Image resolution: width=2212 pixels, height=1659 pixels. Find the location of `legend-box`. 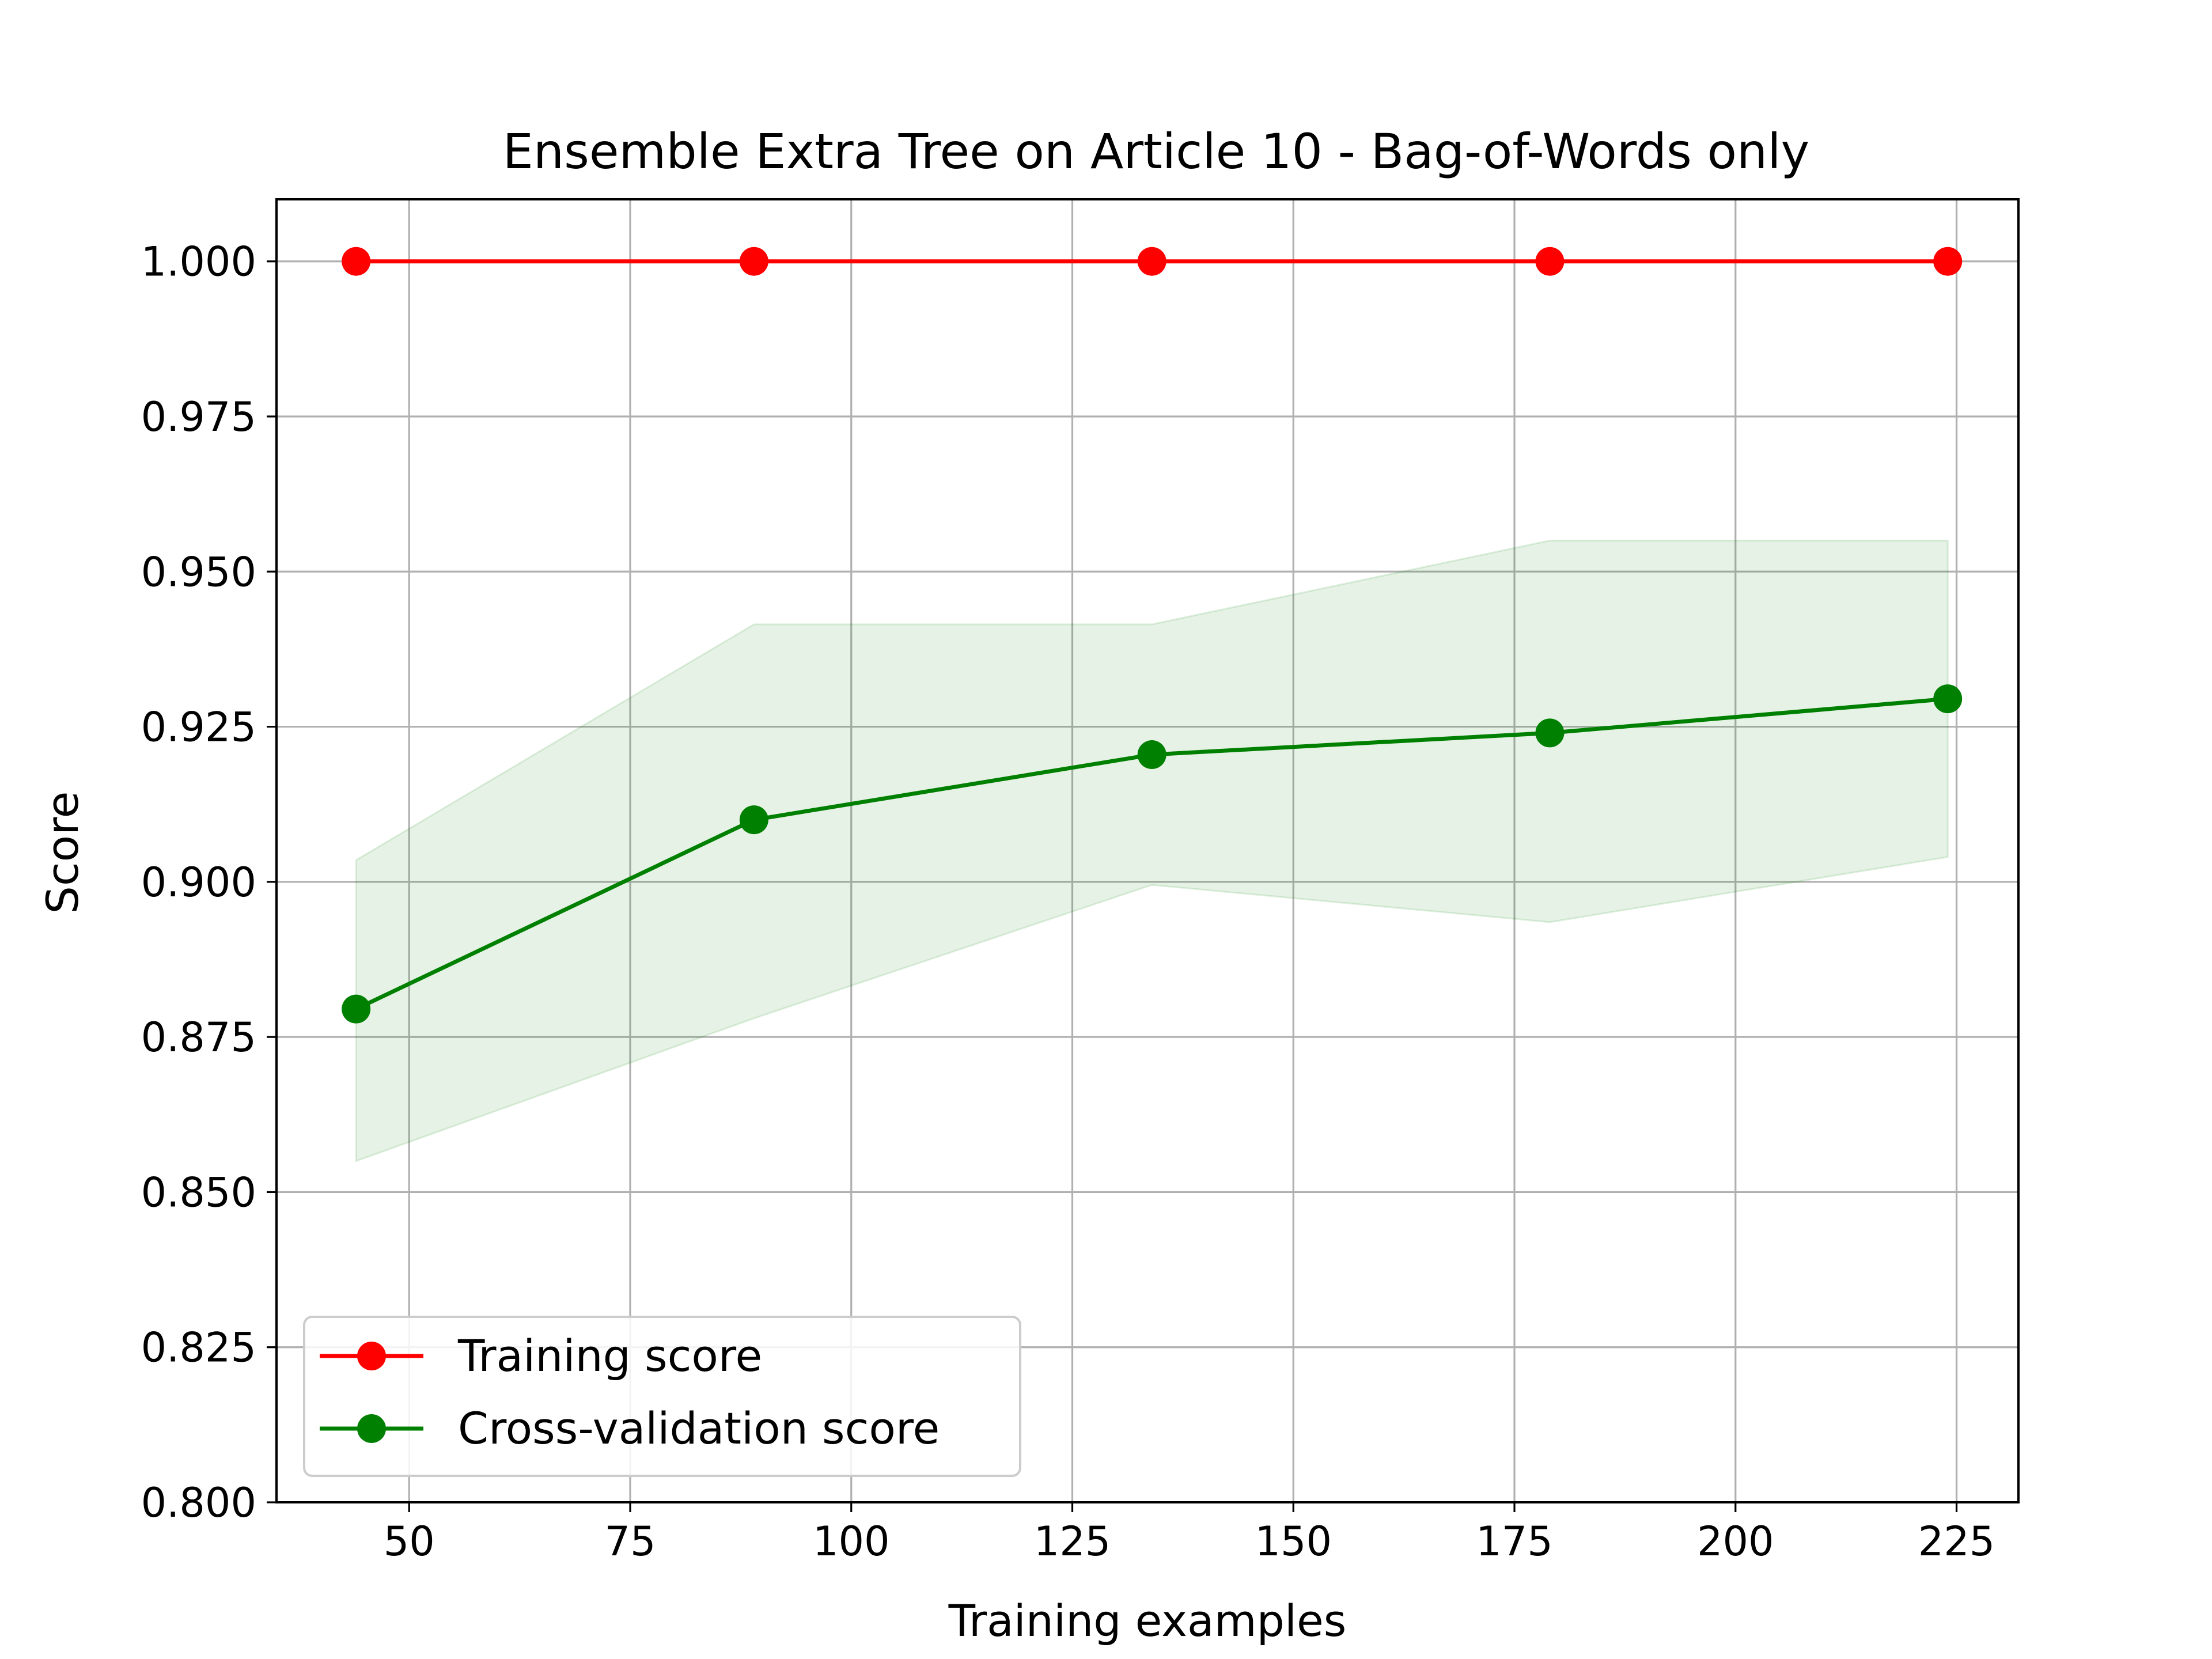

legend-box is located at coordinates (662, 1396).